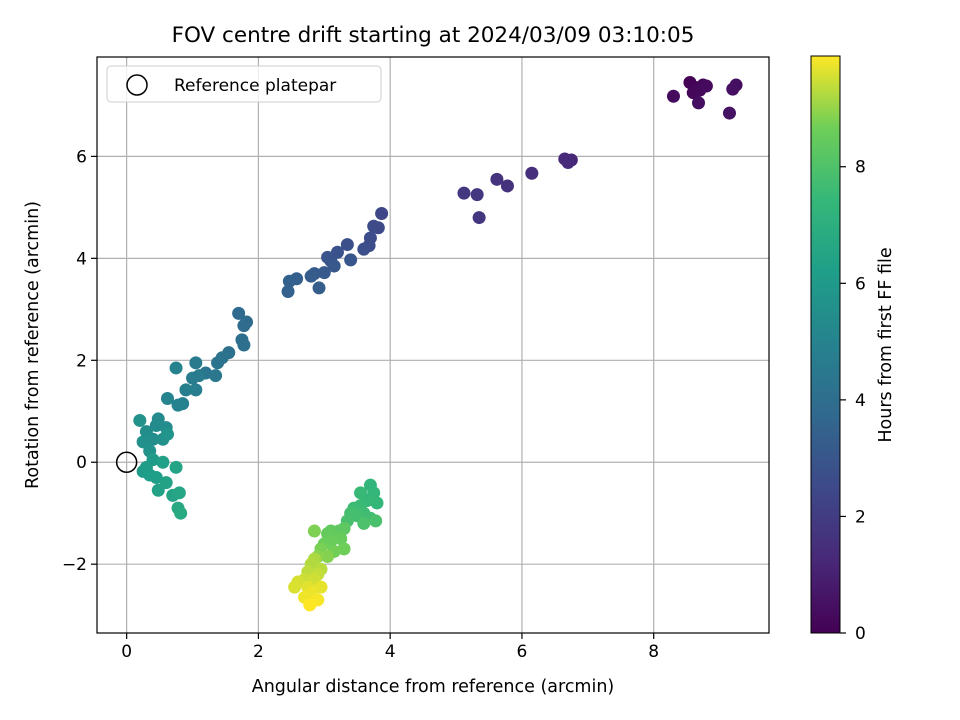 The height and width of the screenshot is (720, 960). I want to click on reference-platepar-point, so click(126, 462).